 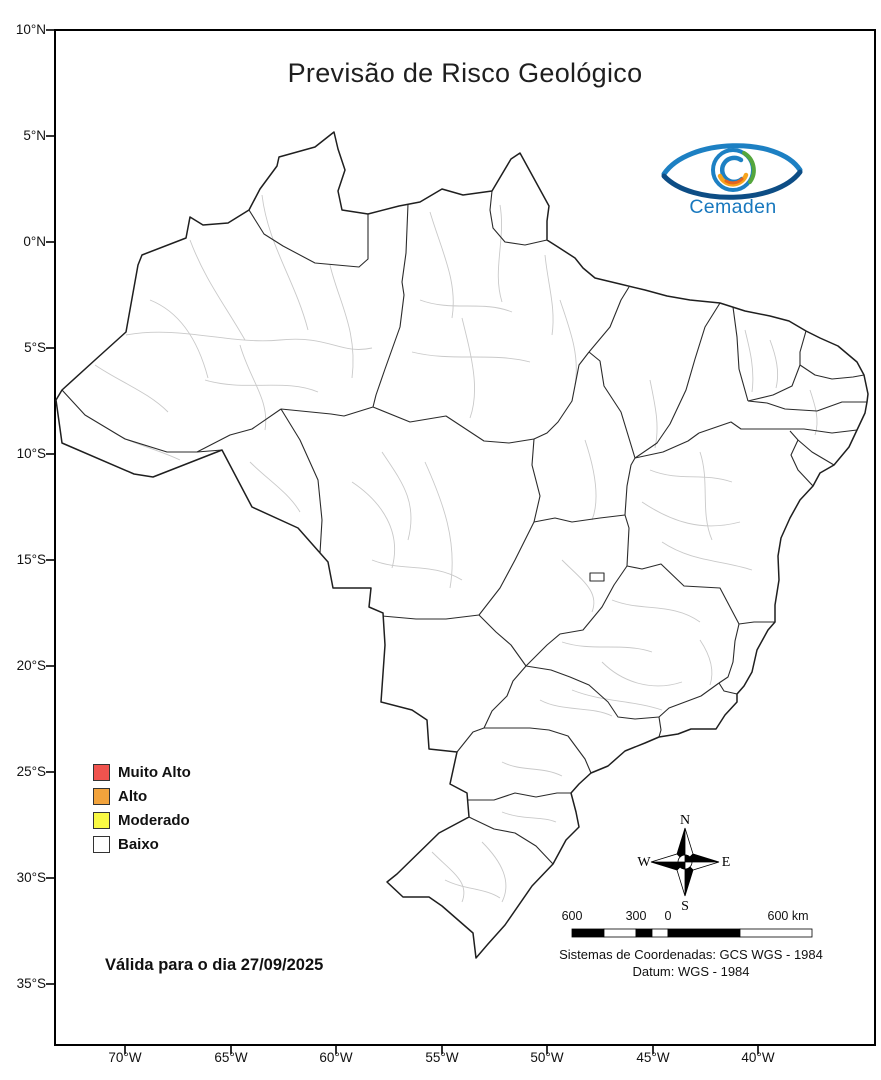 What do you see at coordinates (154, 772) in the screenshot?
I see `legend-label-muito-alto: Muito Alto` at bounding box center [154, 772].